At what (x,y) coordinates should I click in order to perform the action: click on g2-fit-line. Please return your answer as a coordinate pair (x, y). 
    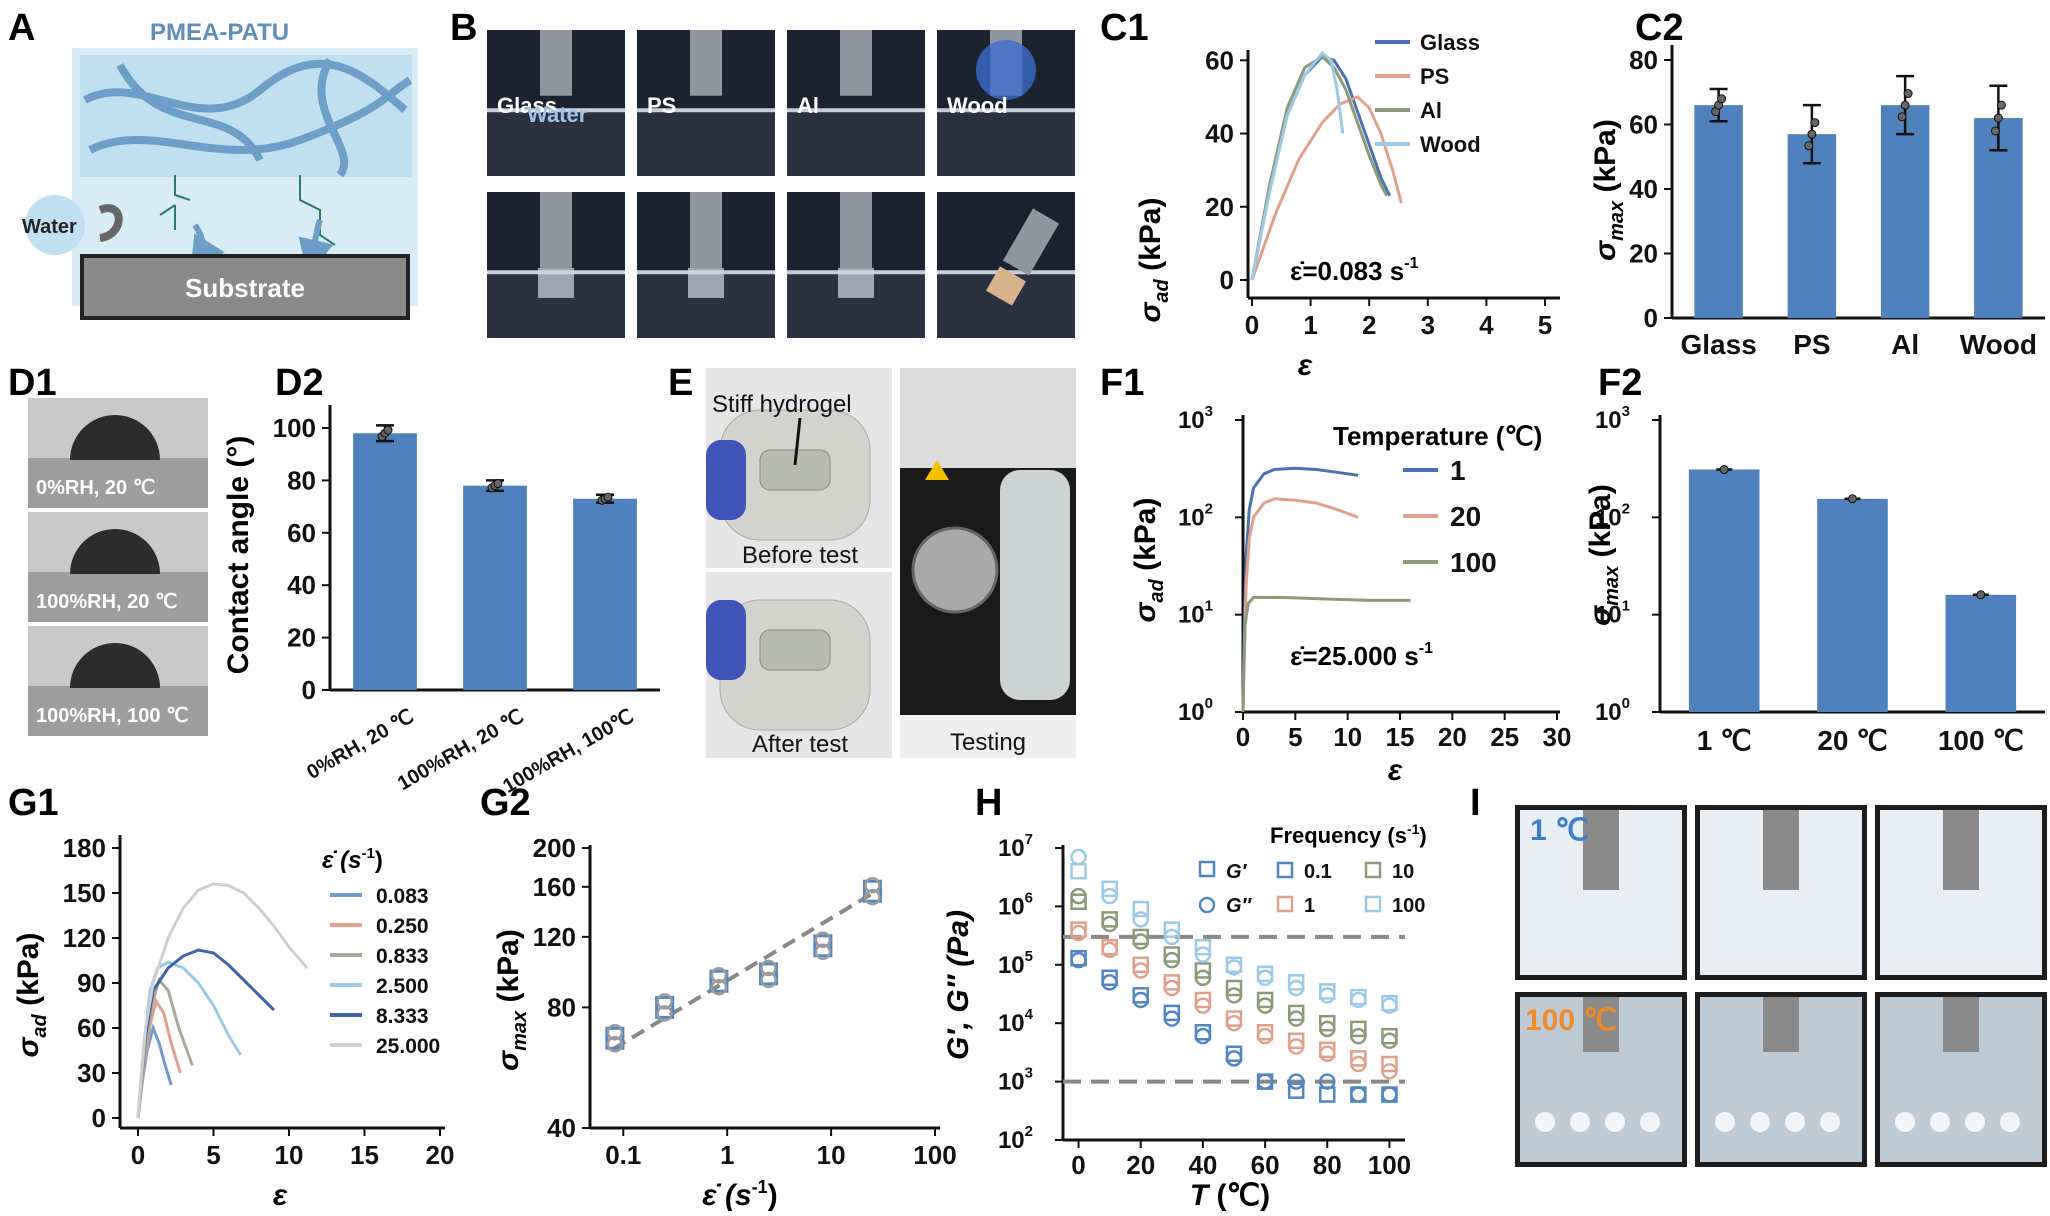
    Looking at the image, I should click on (744, 970).